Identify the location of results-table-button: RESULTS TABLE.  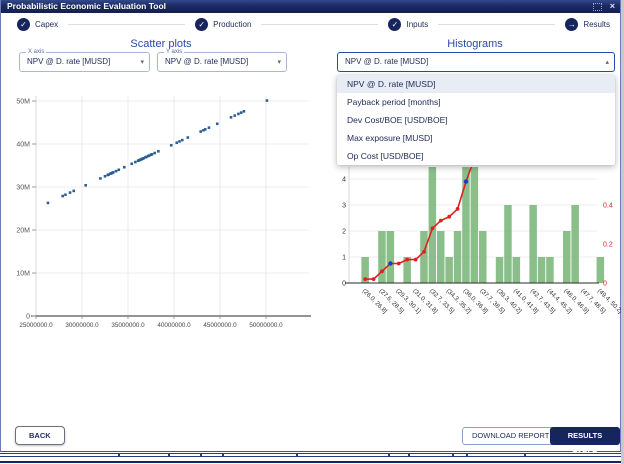
(585, 442).